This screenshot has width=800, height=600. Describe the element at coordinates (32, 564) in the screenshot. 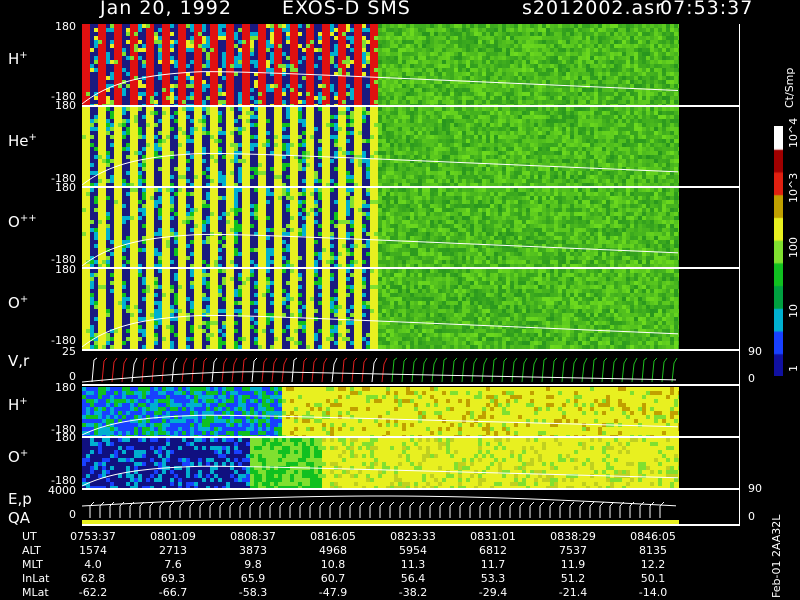

I see `footer-row-label: MLT` at that location.